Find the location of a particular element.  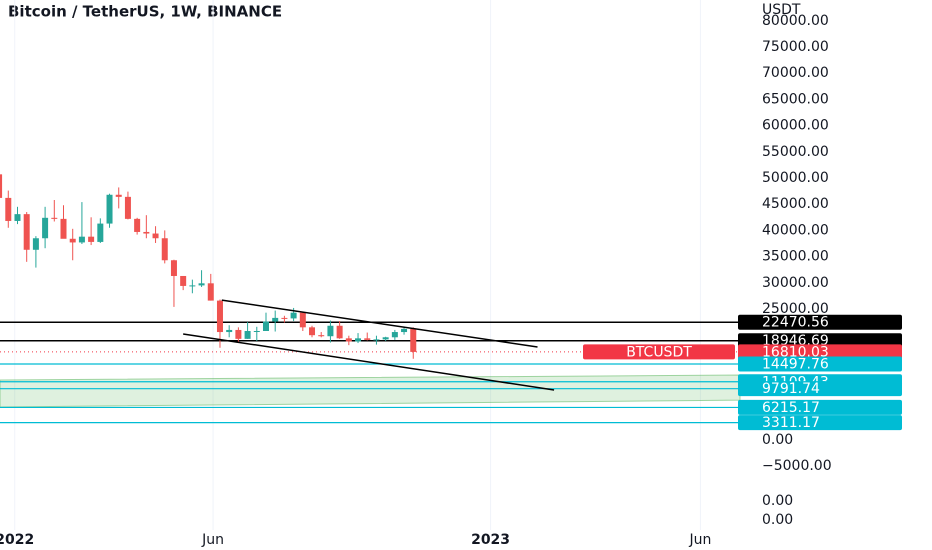

price-tag-label: 14497.76 is located at coordinates (795, 365).